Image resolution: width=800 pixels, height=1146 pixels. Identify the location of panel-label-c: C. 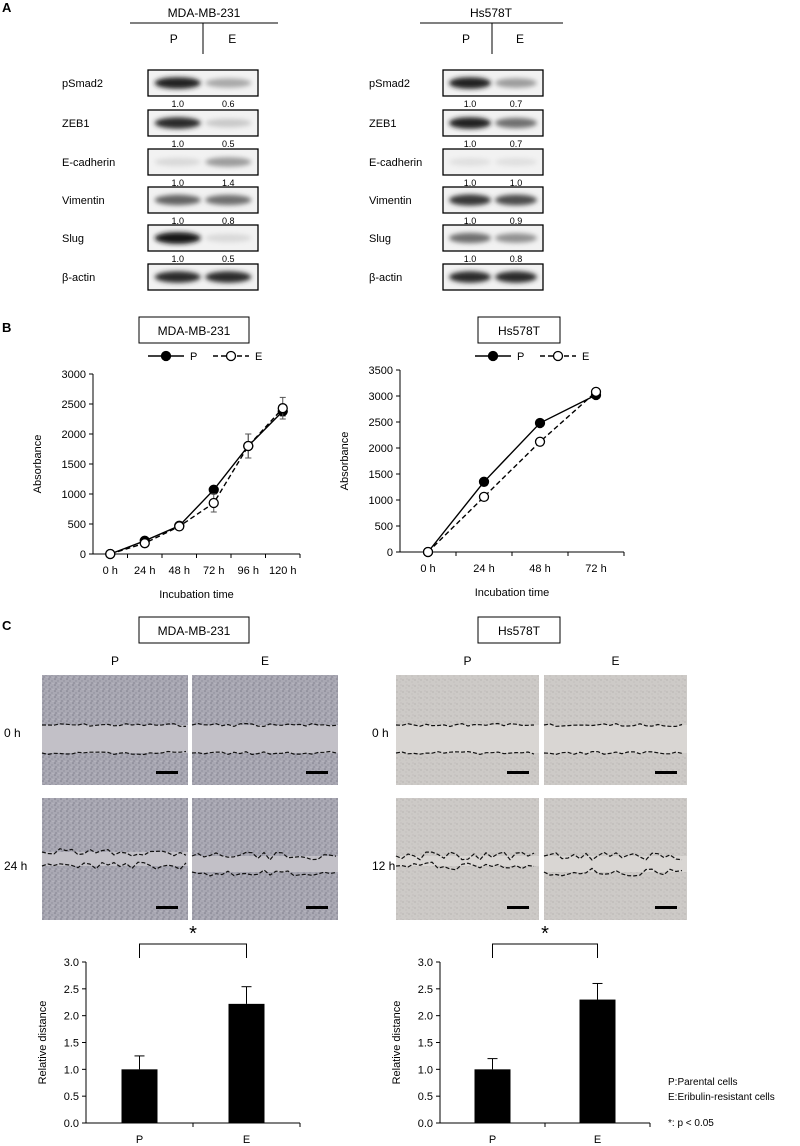
(7, 625).